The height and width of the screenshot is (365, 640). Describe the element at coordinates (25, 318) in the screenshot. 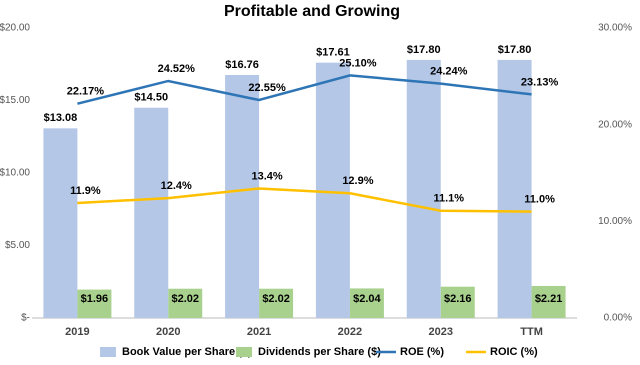

I see `y-tick-label: $-` at that location.